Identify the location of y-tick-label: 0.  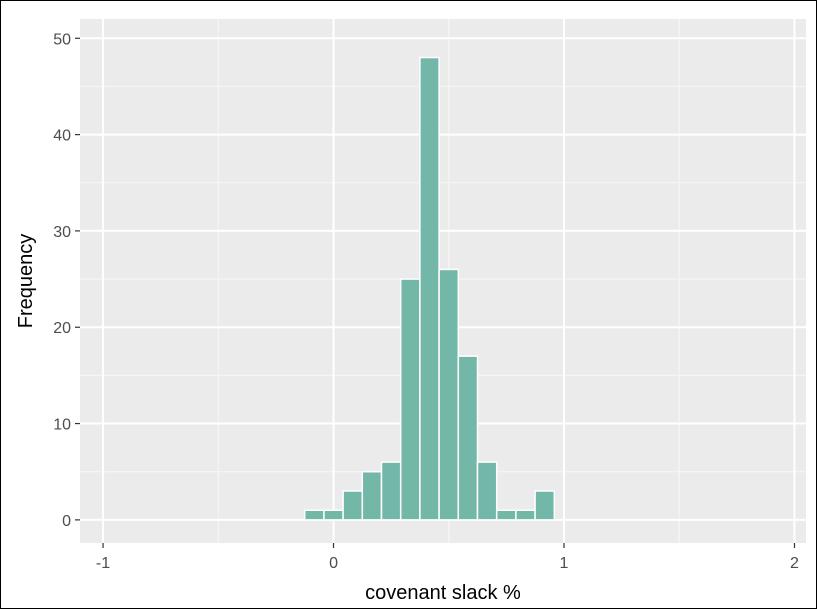
(66, 521).